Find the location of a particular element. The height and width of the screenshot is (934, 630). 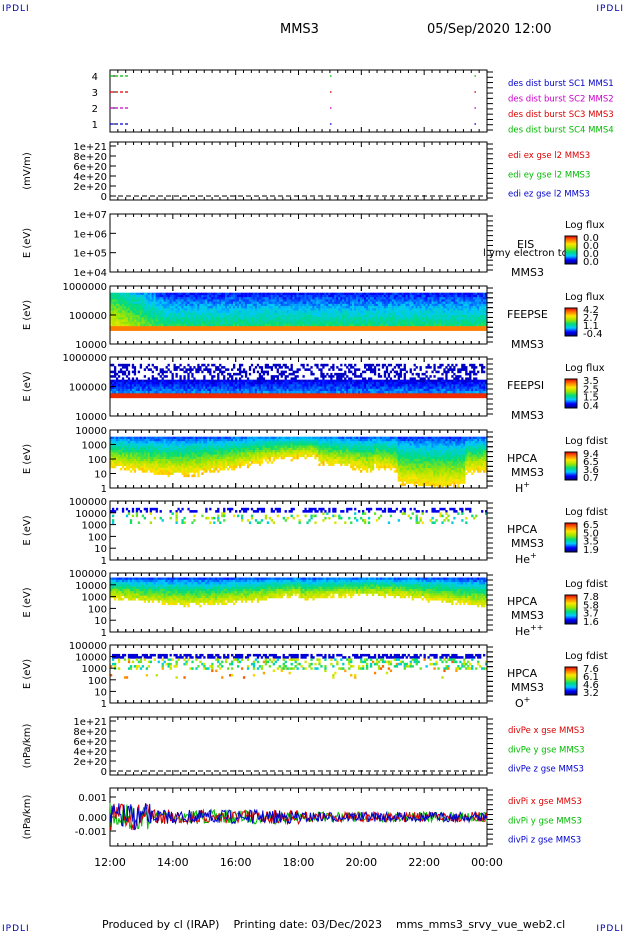

legend-entry: divPi y gse MMS3 is located at coordinates (545, 821).